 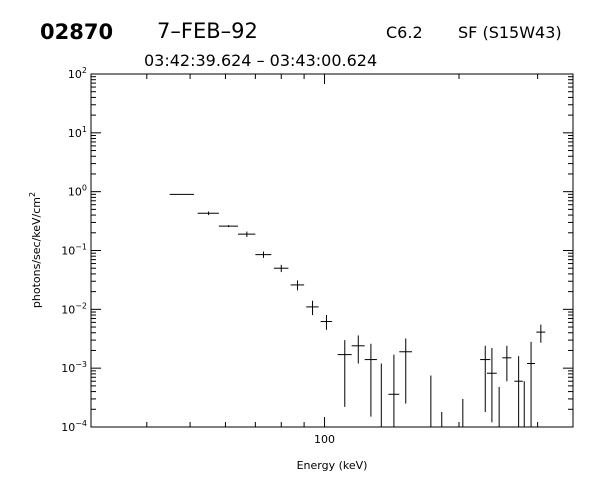 I want to click on time-range: 03:42:39.624 – 03:43:00.624, so click(x=260, y=60).